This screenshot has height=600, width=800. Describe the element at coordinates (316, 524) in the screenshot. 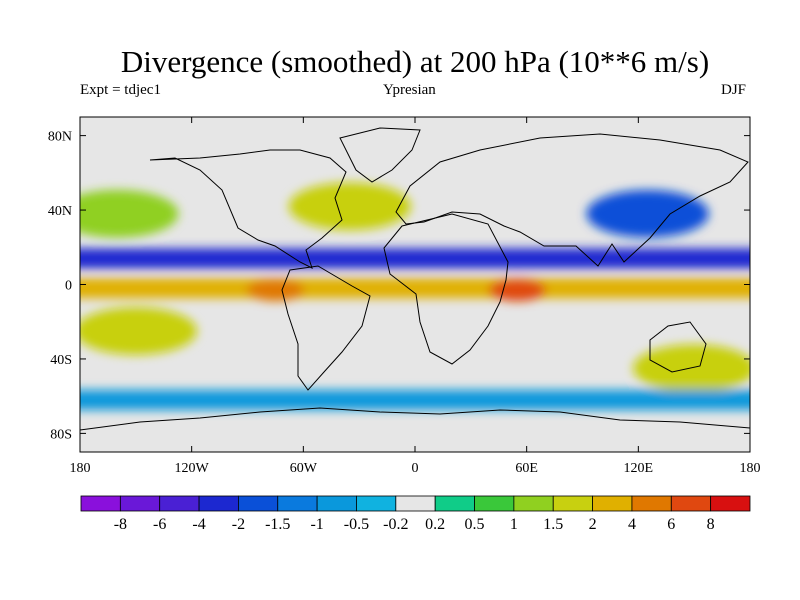

I see `colorbar-label: -1` at that location.